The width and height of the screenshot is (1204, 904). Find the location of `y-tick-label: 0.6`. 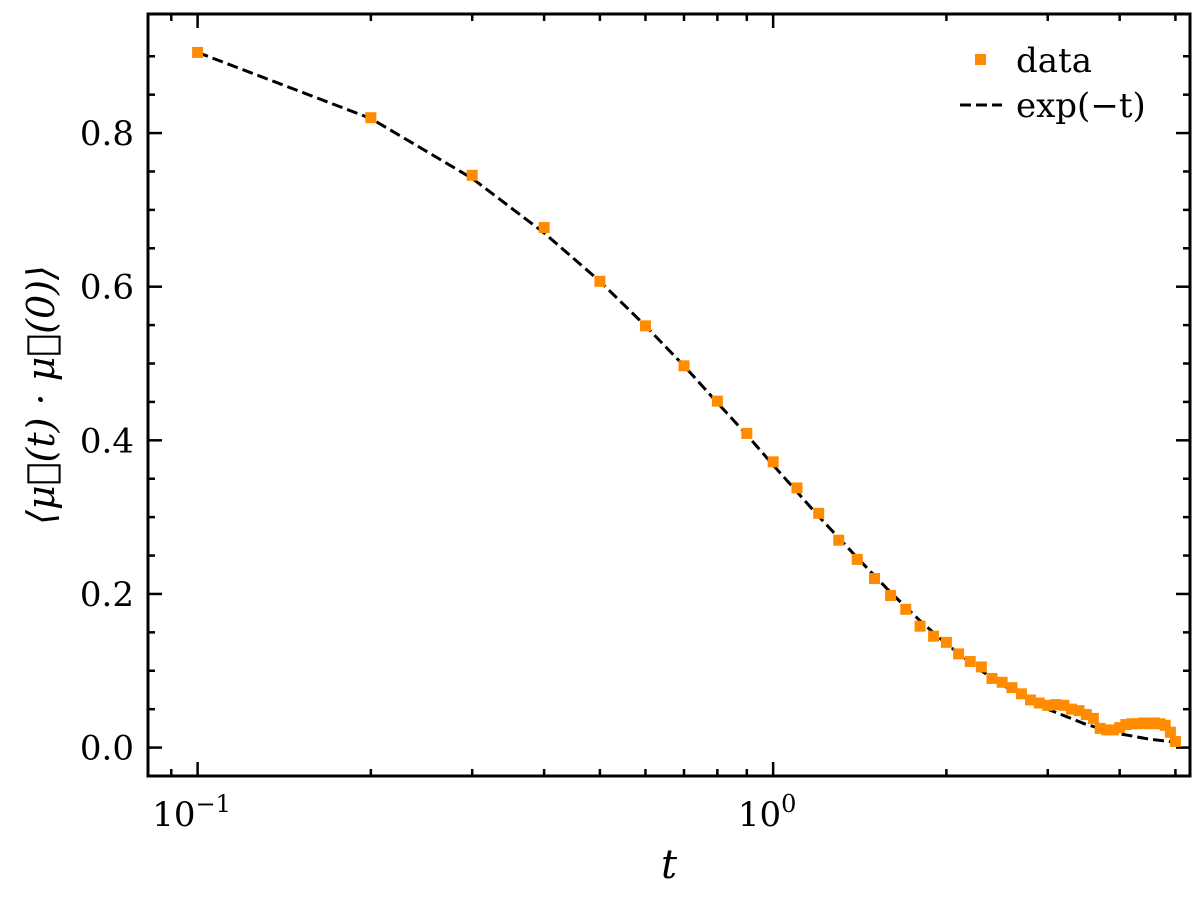

y-tick-label: 0.6 is located at coordinates (107, 288).